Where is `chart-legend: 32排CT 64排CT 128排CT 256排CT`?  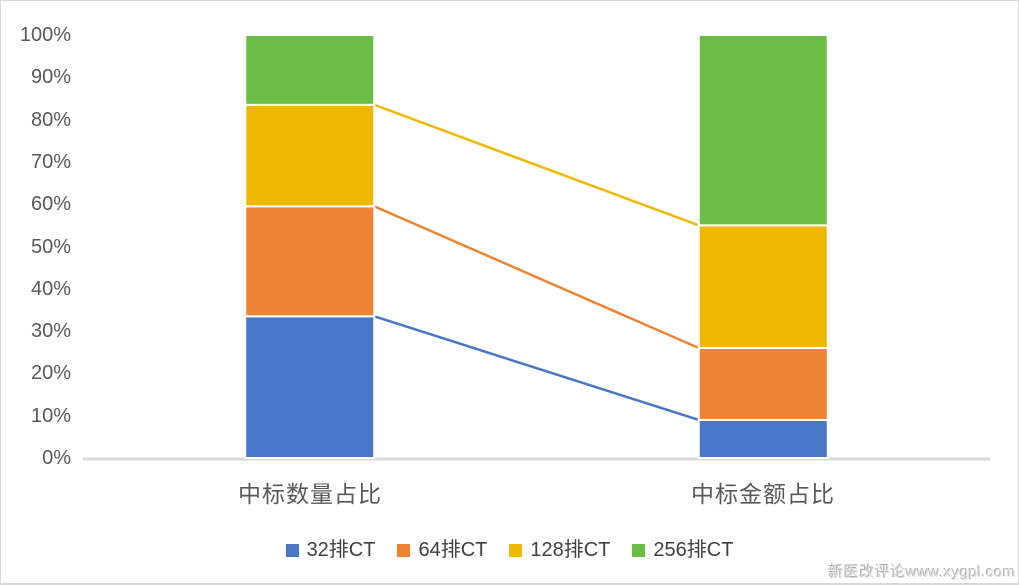
chart-legend: 32排CT 64排CT 128排CT 256排CT is located at coordinates (509, 550).